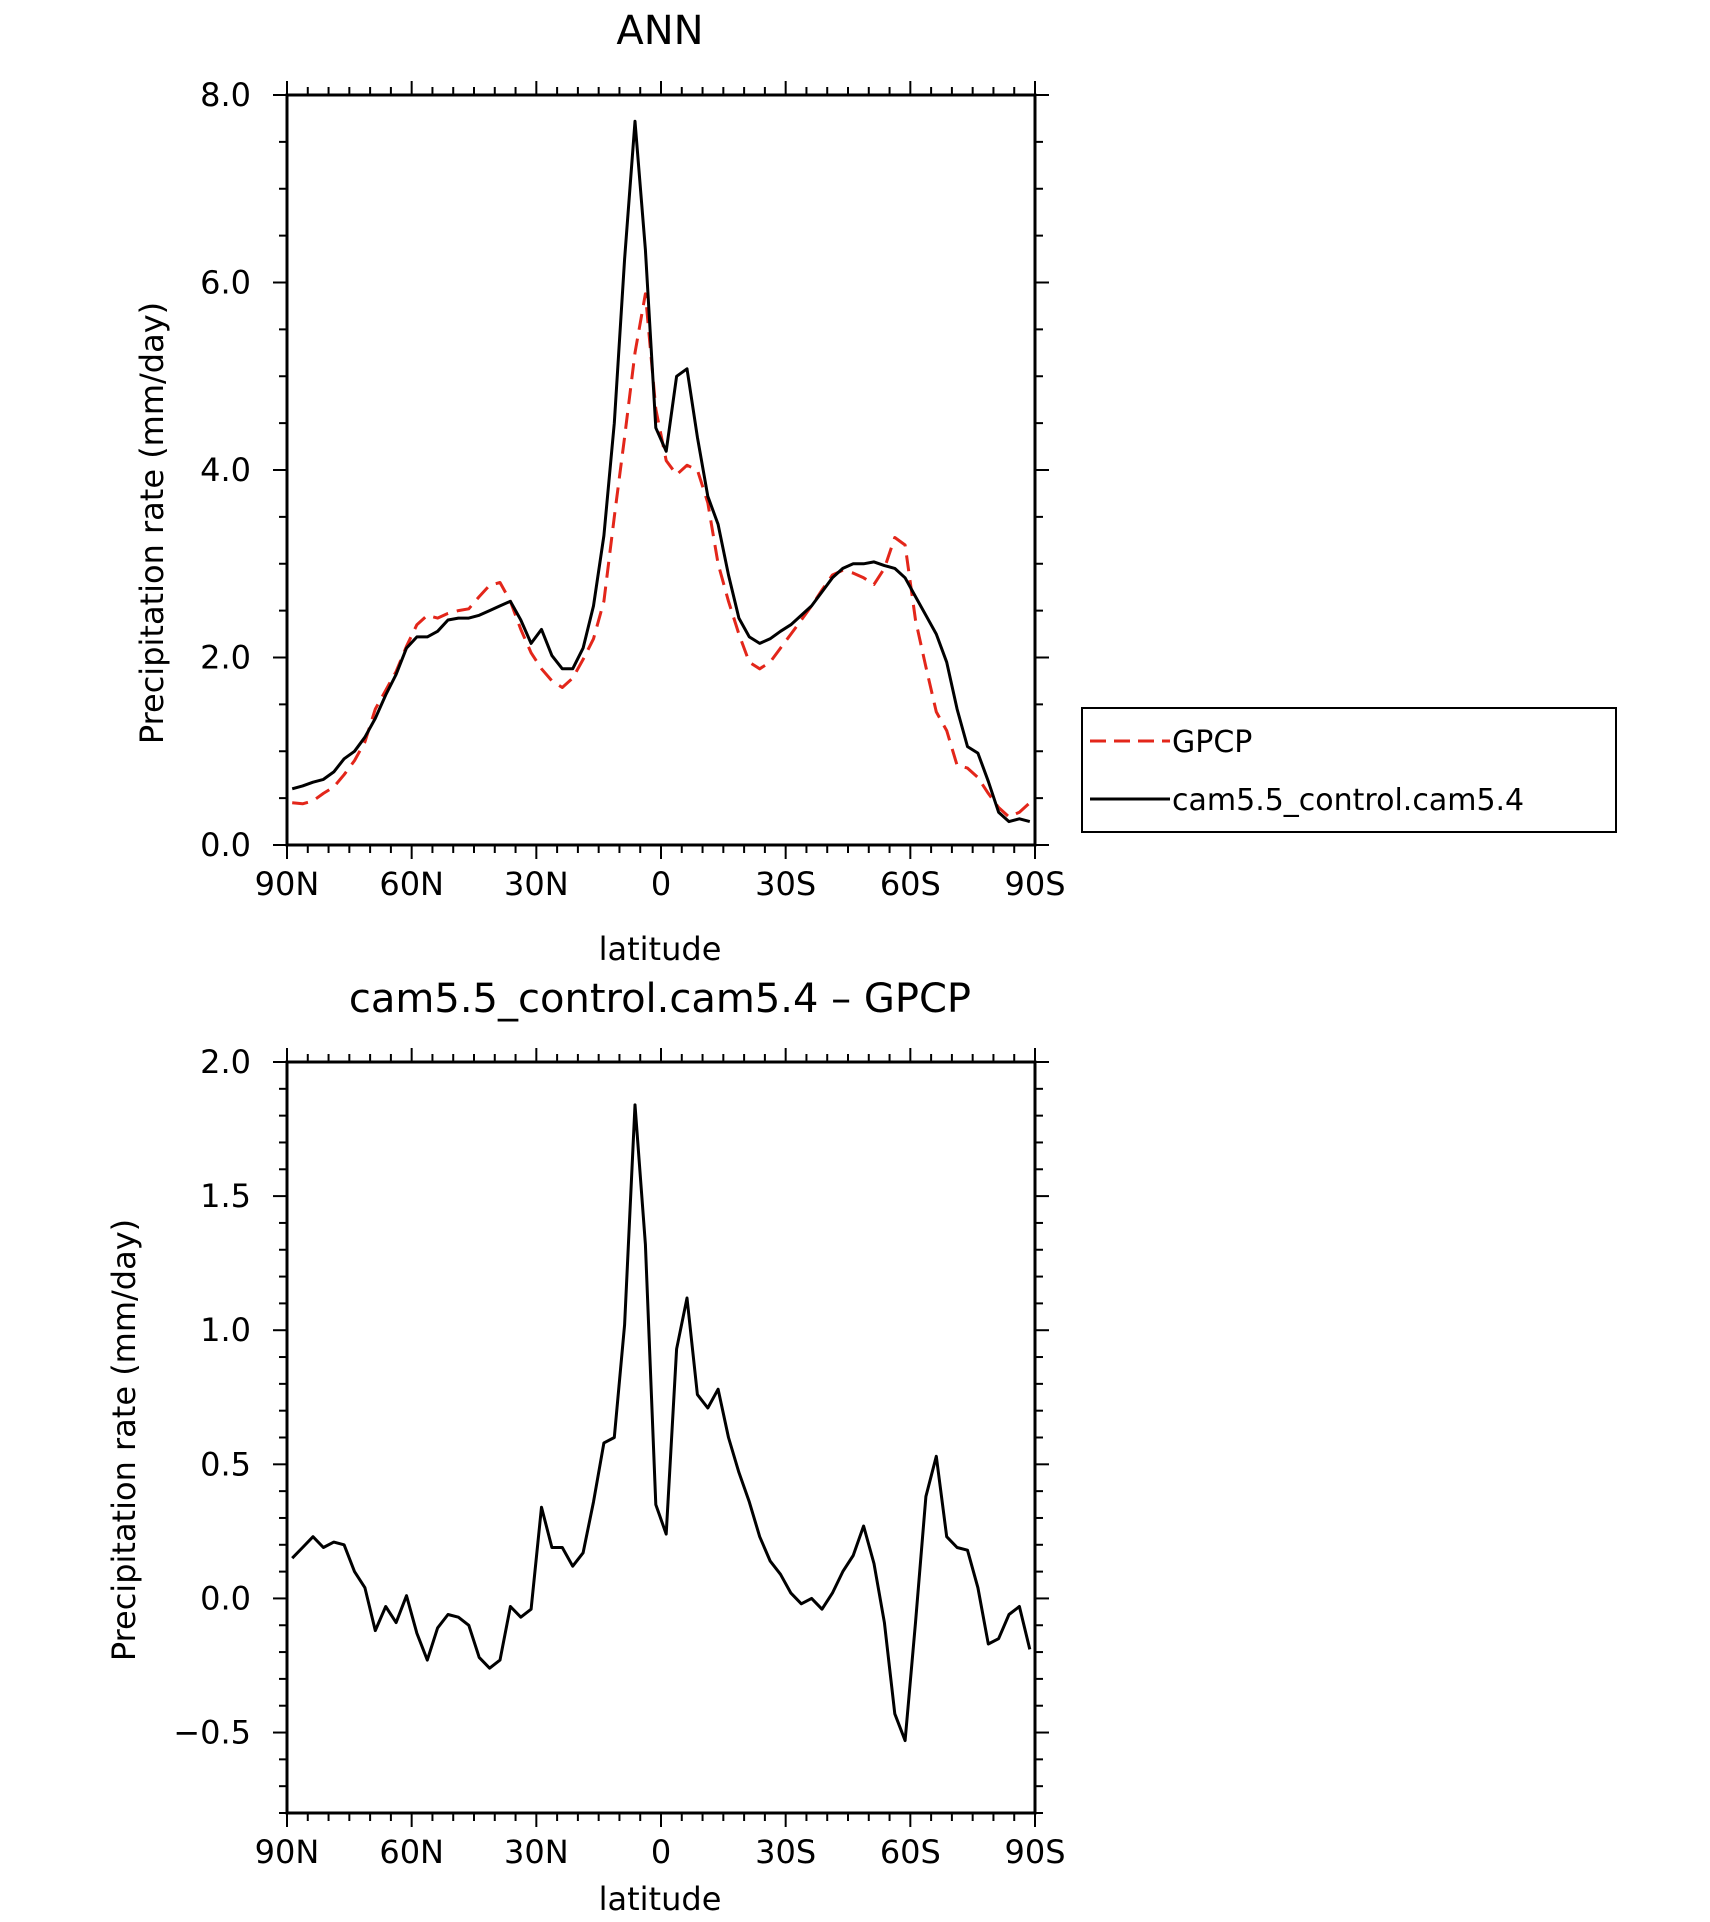  Describe the element at coordinates (212, 1733) in the screenshot. I see `difference-y-tick-label: −0.5` at that location.